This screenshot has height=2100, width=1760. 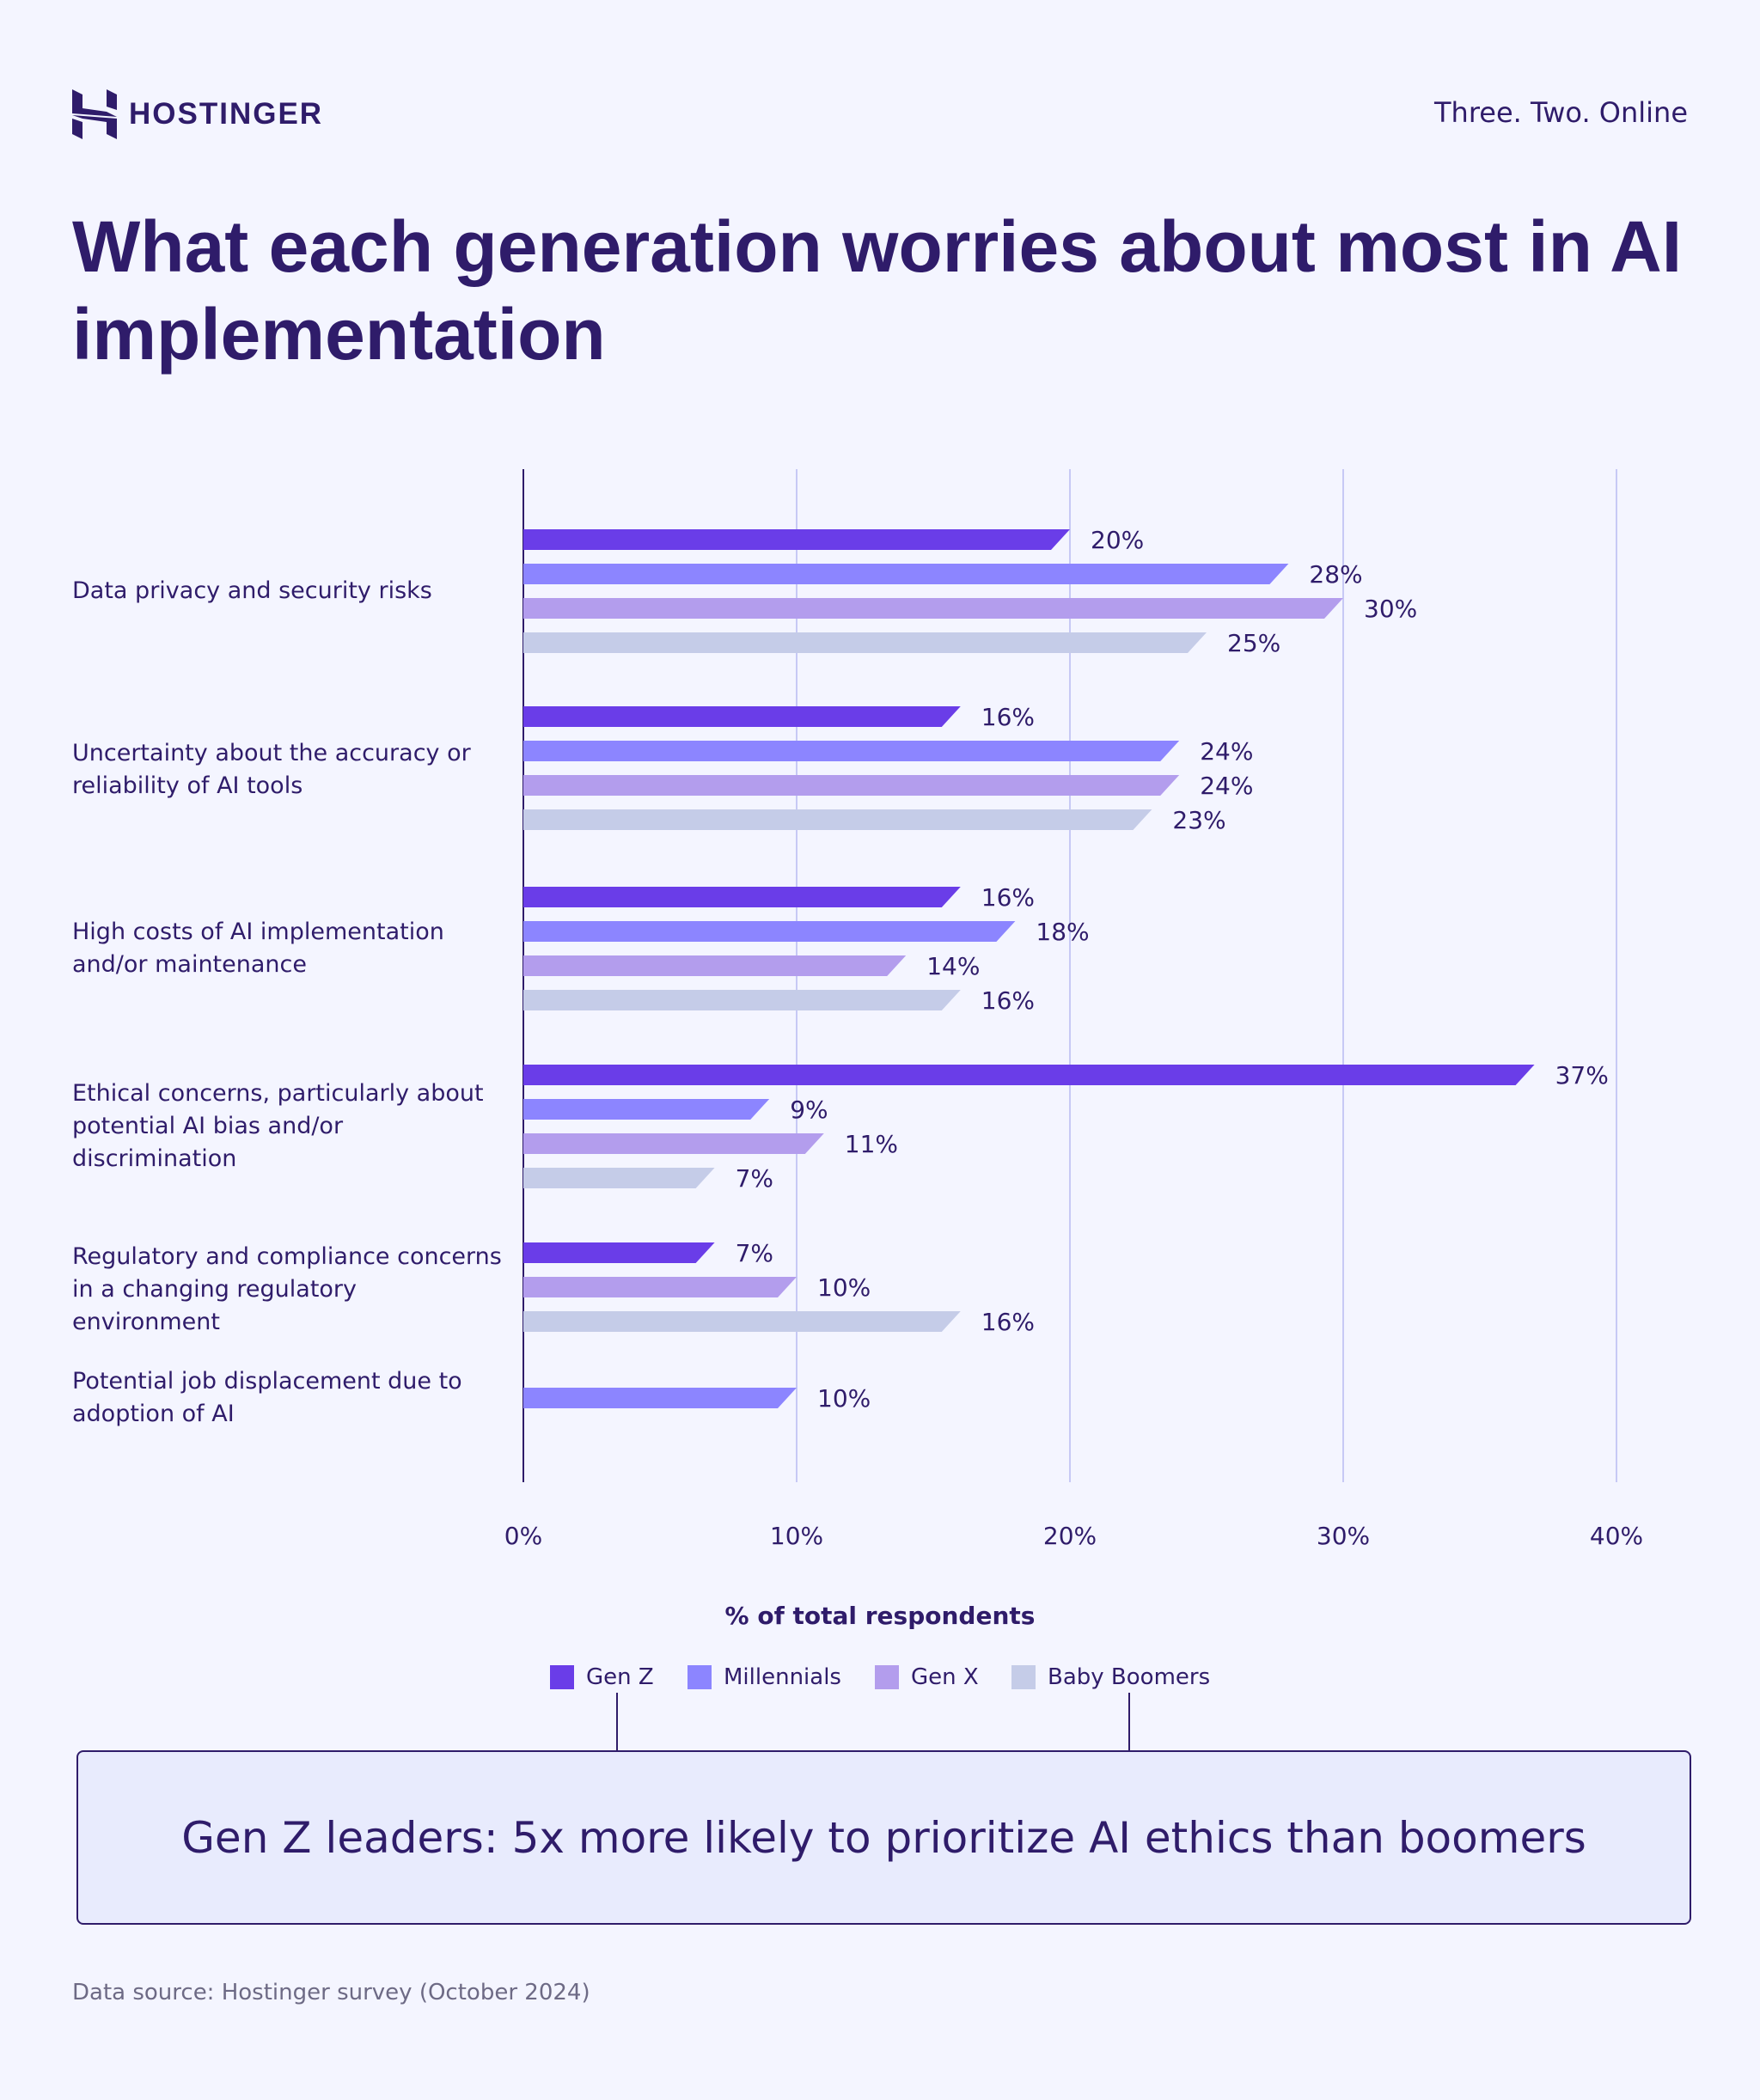 I want to click on legend: Gen Z Millennials Gen X Baby Boomers, so click(x=880, y=1677).